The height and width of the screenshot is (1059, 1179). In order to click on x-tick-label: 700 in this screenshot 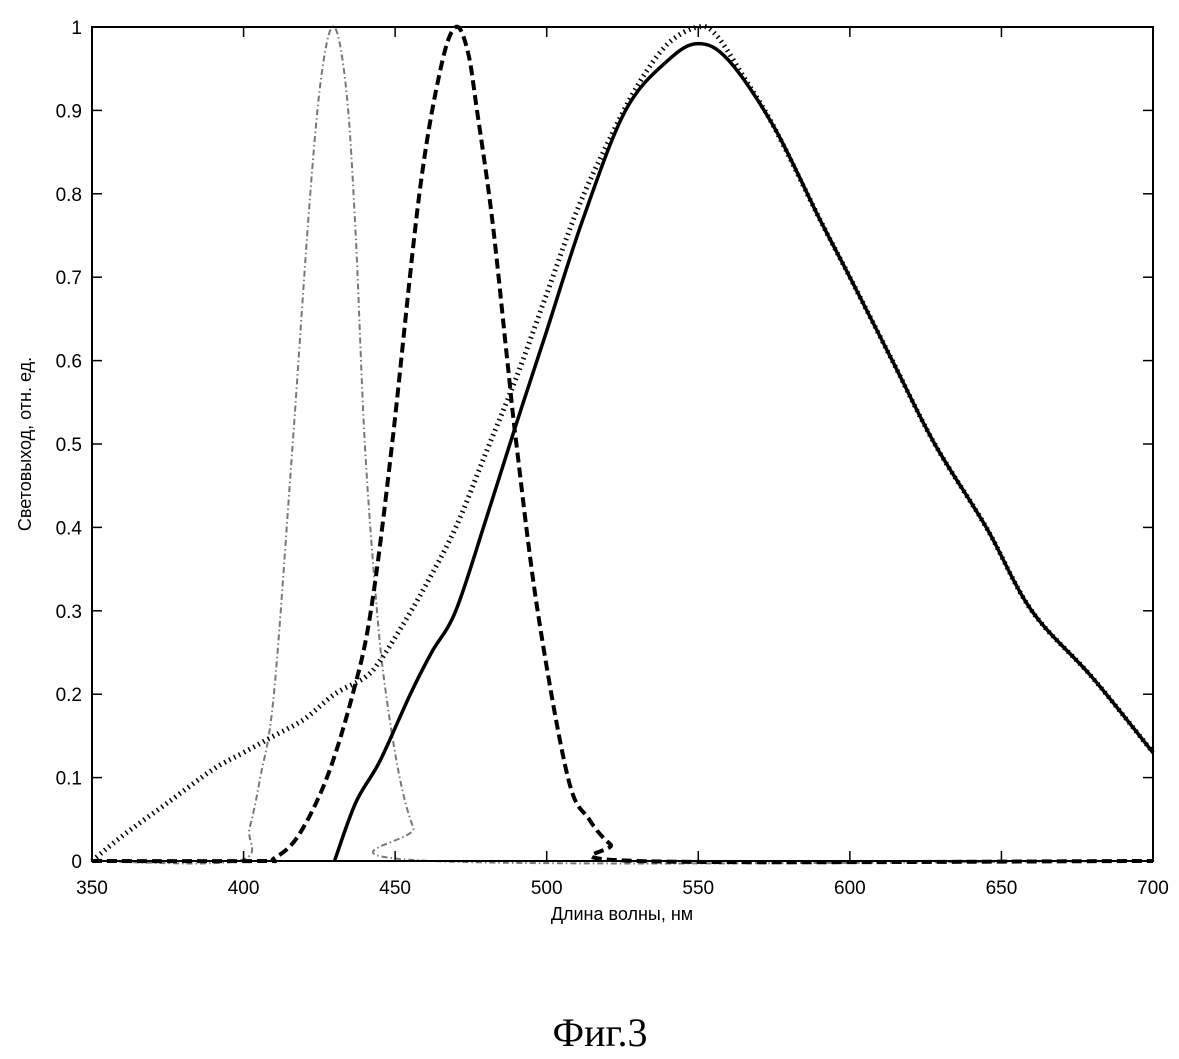, I will do `click(1153, 888)`.